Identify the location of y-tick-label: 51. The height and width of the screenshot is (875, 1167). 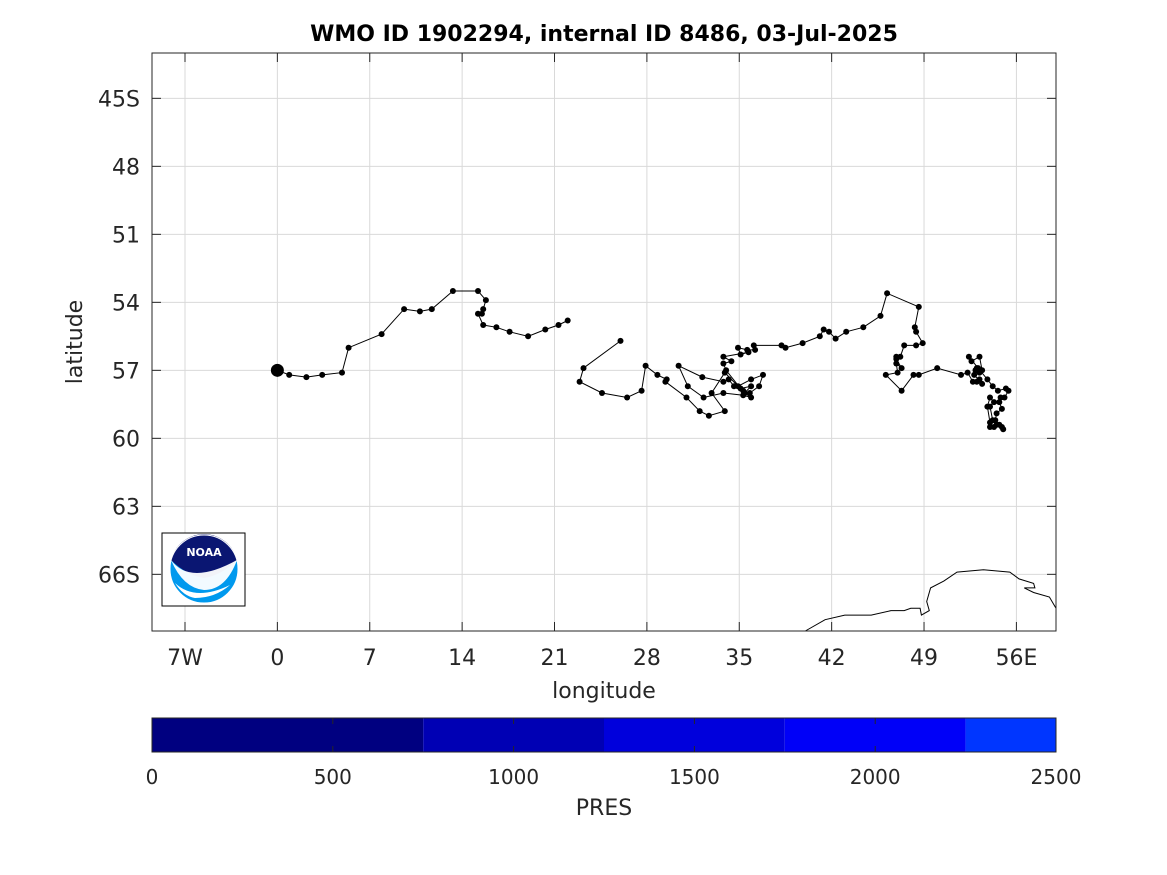
(126, 235).